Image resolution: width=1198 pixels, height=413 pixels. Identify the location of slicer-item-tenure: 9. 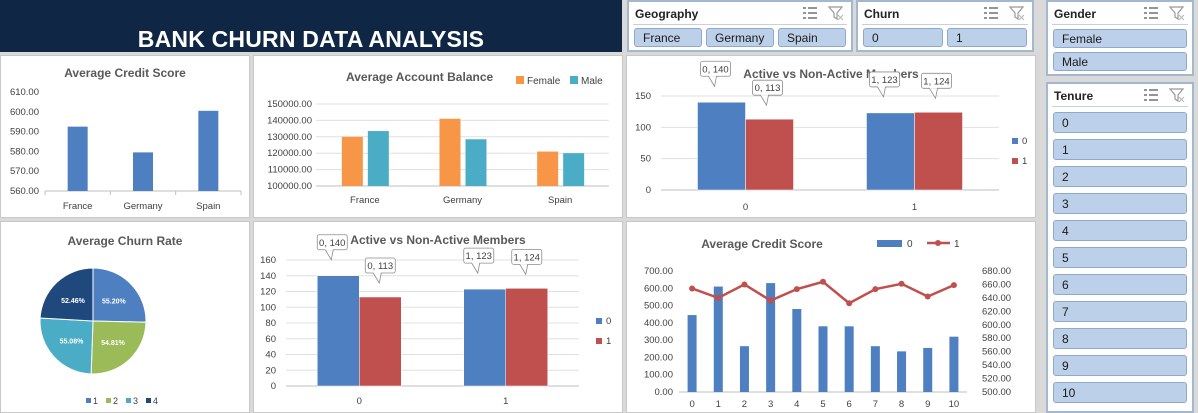
(1120, 365).